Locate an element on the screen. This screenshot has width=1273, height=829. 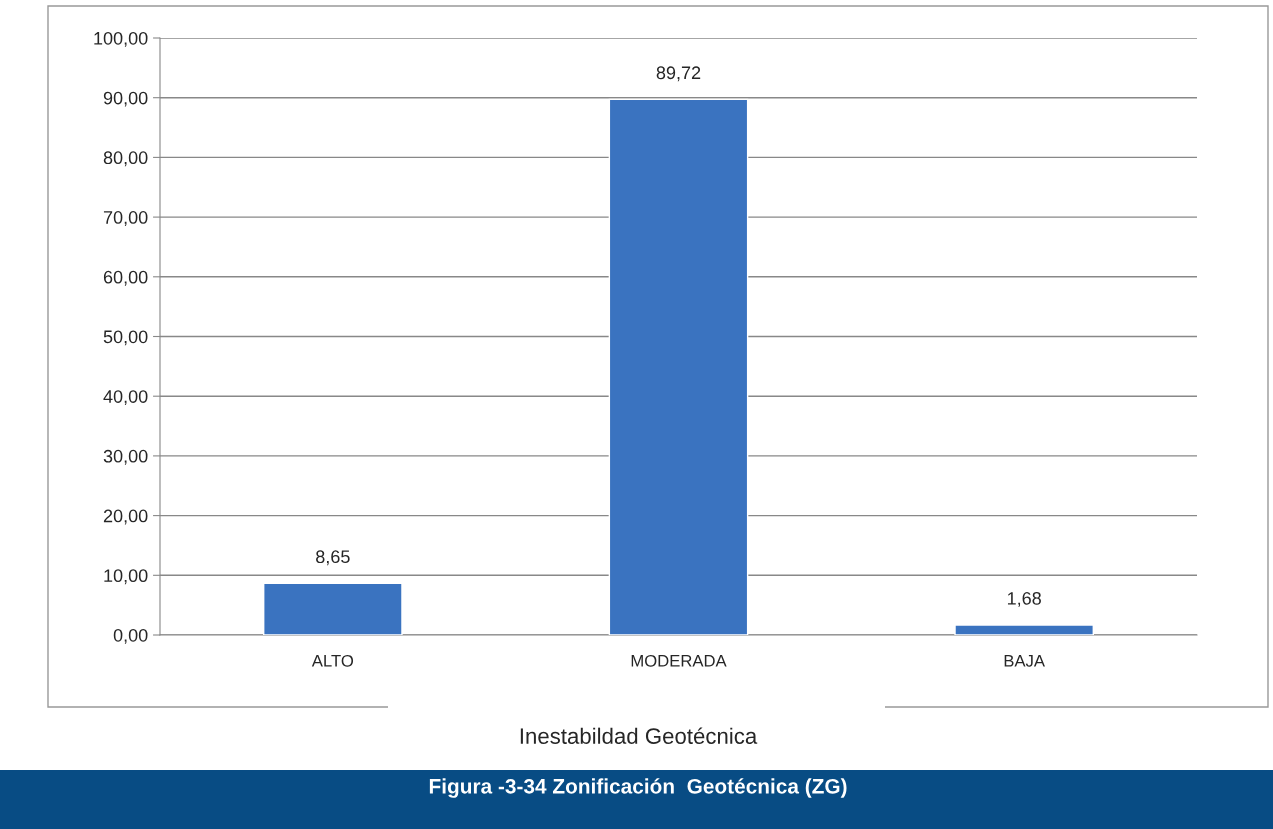
y-tick-label: 50,00 is located at coordinates (125, 338).